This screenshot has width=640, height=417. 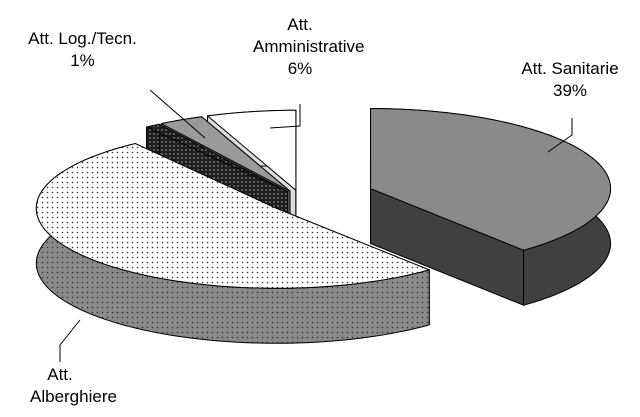 I want to click on slice-label: Att. Sanitarie 39%, so click(x=570, y=80).